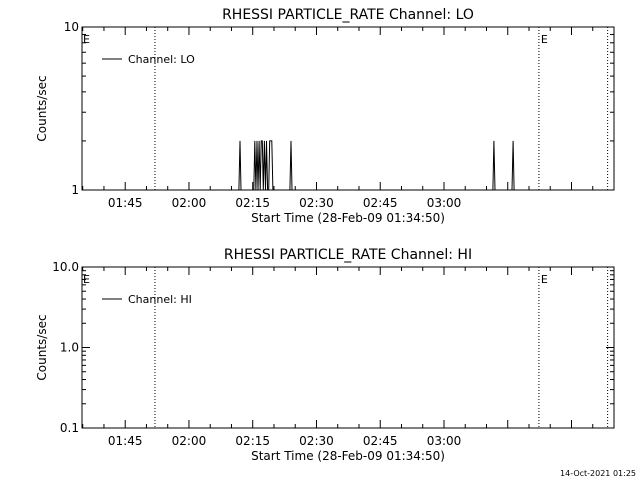 This screenshot has width=640, height=480. Describe the element at coordinates (348, 15) in the screenshot. I see `chart-title: RHESSI PARTICLE_RATE Channel: LO` at that location.